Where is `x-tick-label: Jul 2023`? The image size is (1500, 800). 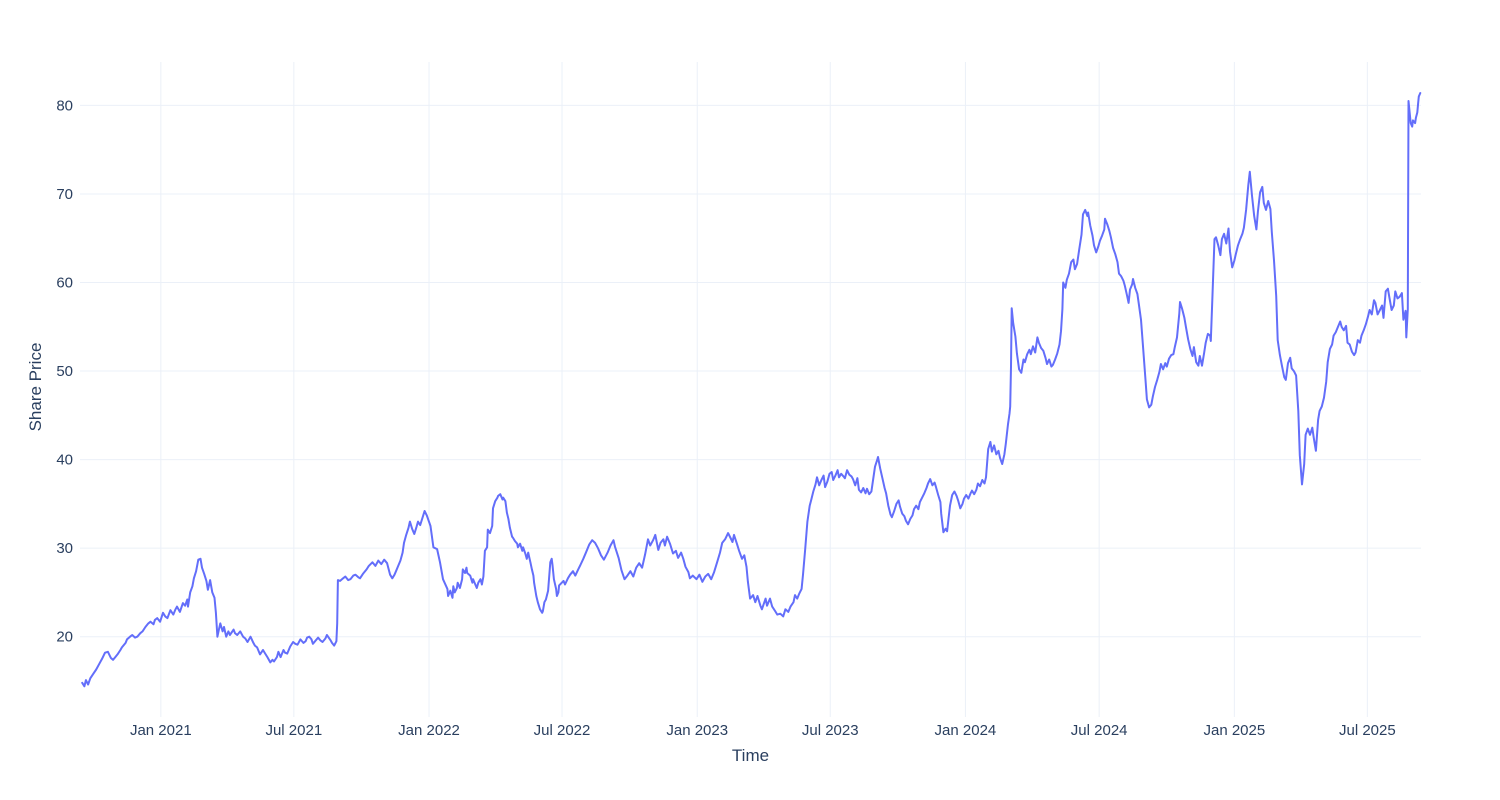 x-tick-label: Jul 2023 is located at coordinates (830, 730).